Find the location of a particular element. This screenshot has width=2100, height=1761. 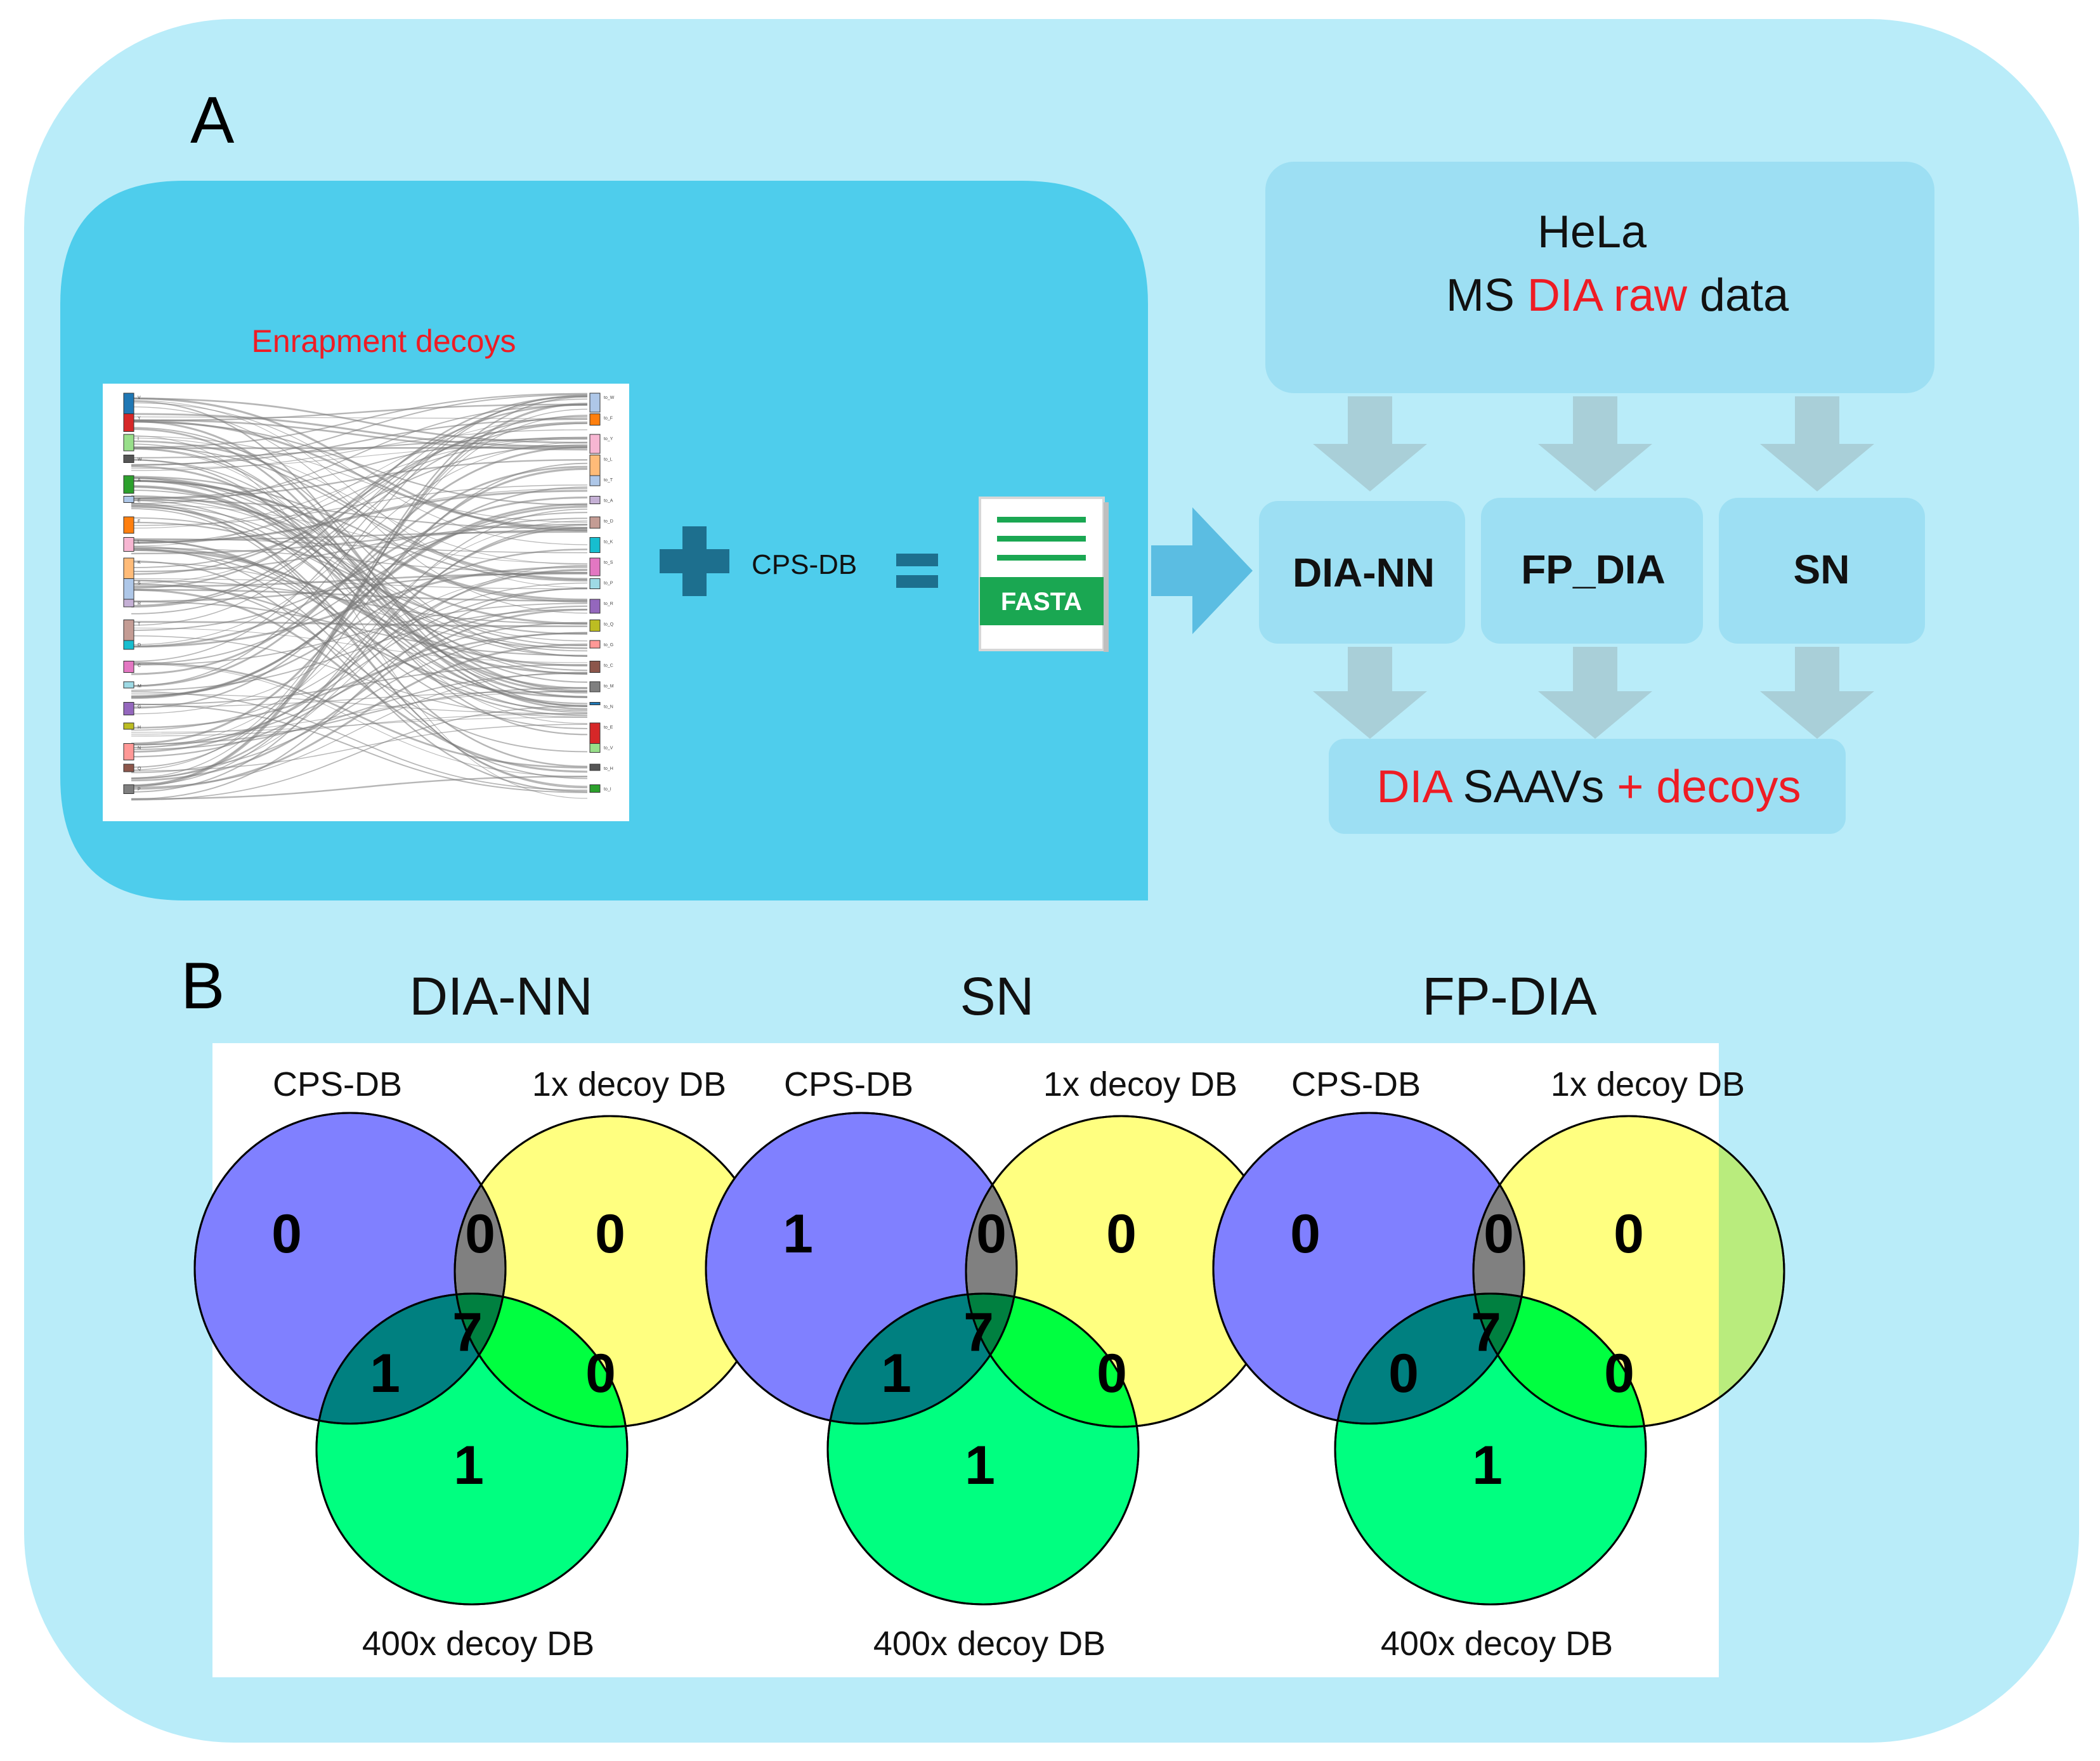

sankey-label-right: to_G is located at coordinates (608, 645).